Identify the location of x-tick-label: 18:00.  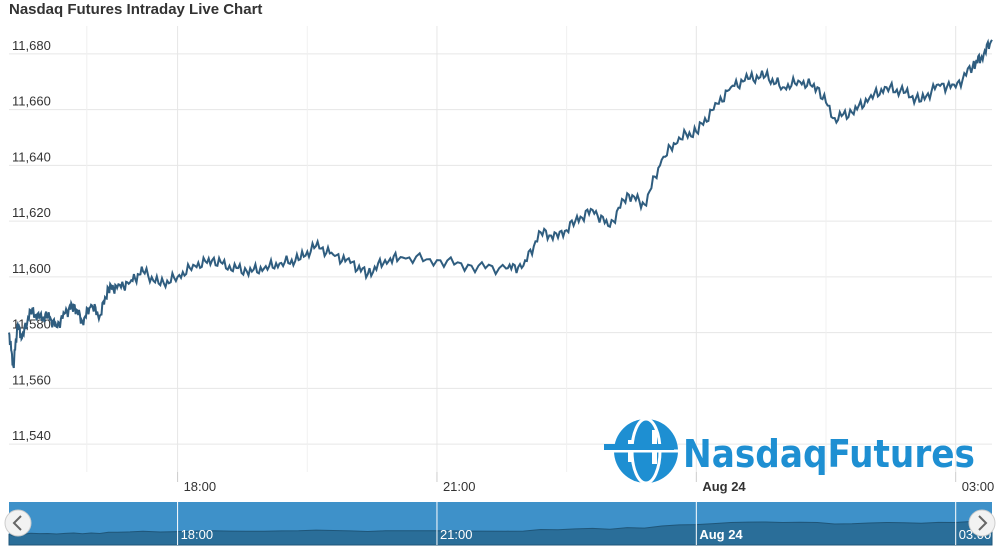
(200, 486).